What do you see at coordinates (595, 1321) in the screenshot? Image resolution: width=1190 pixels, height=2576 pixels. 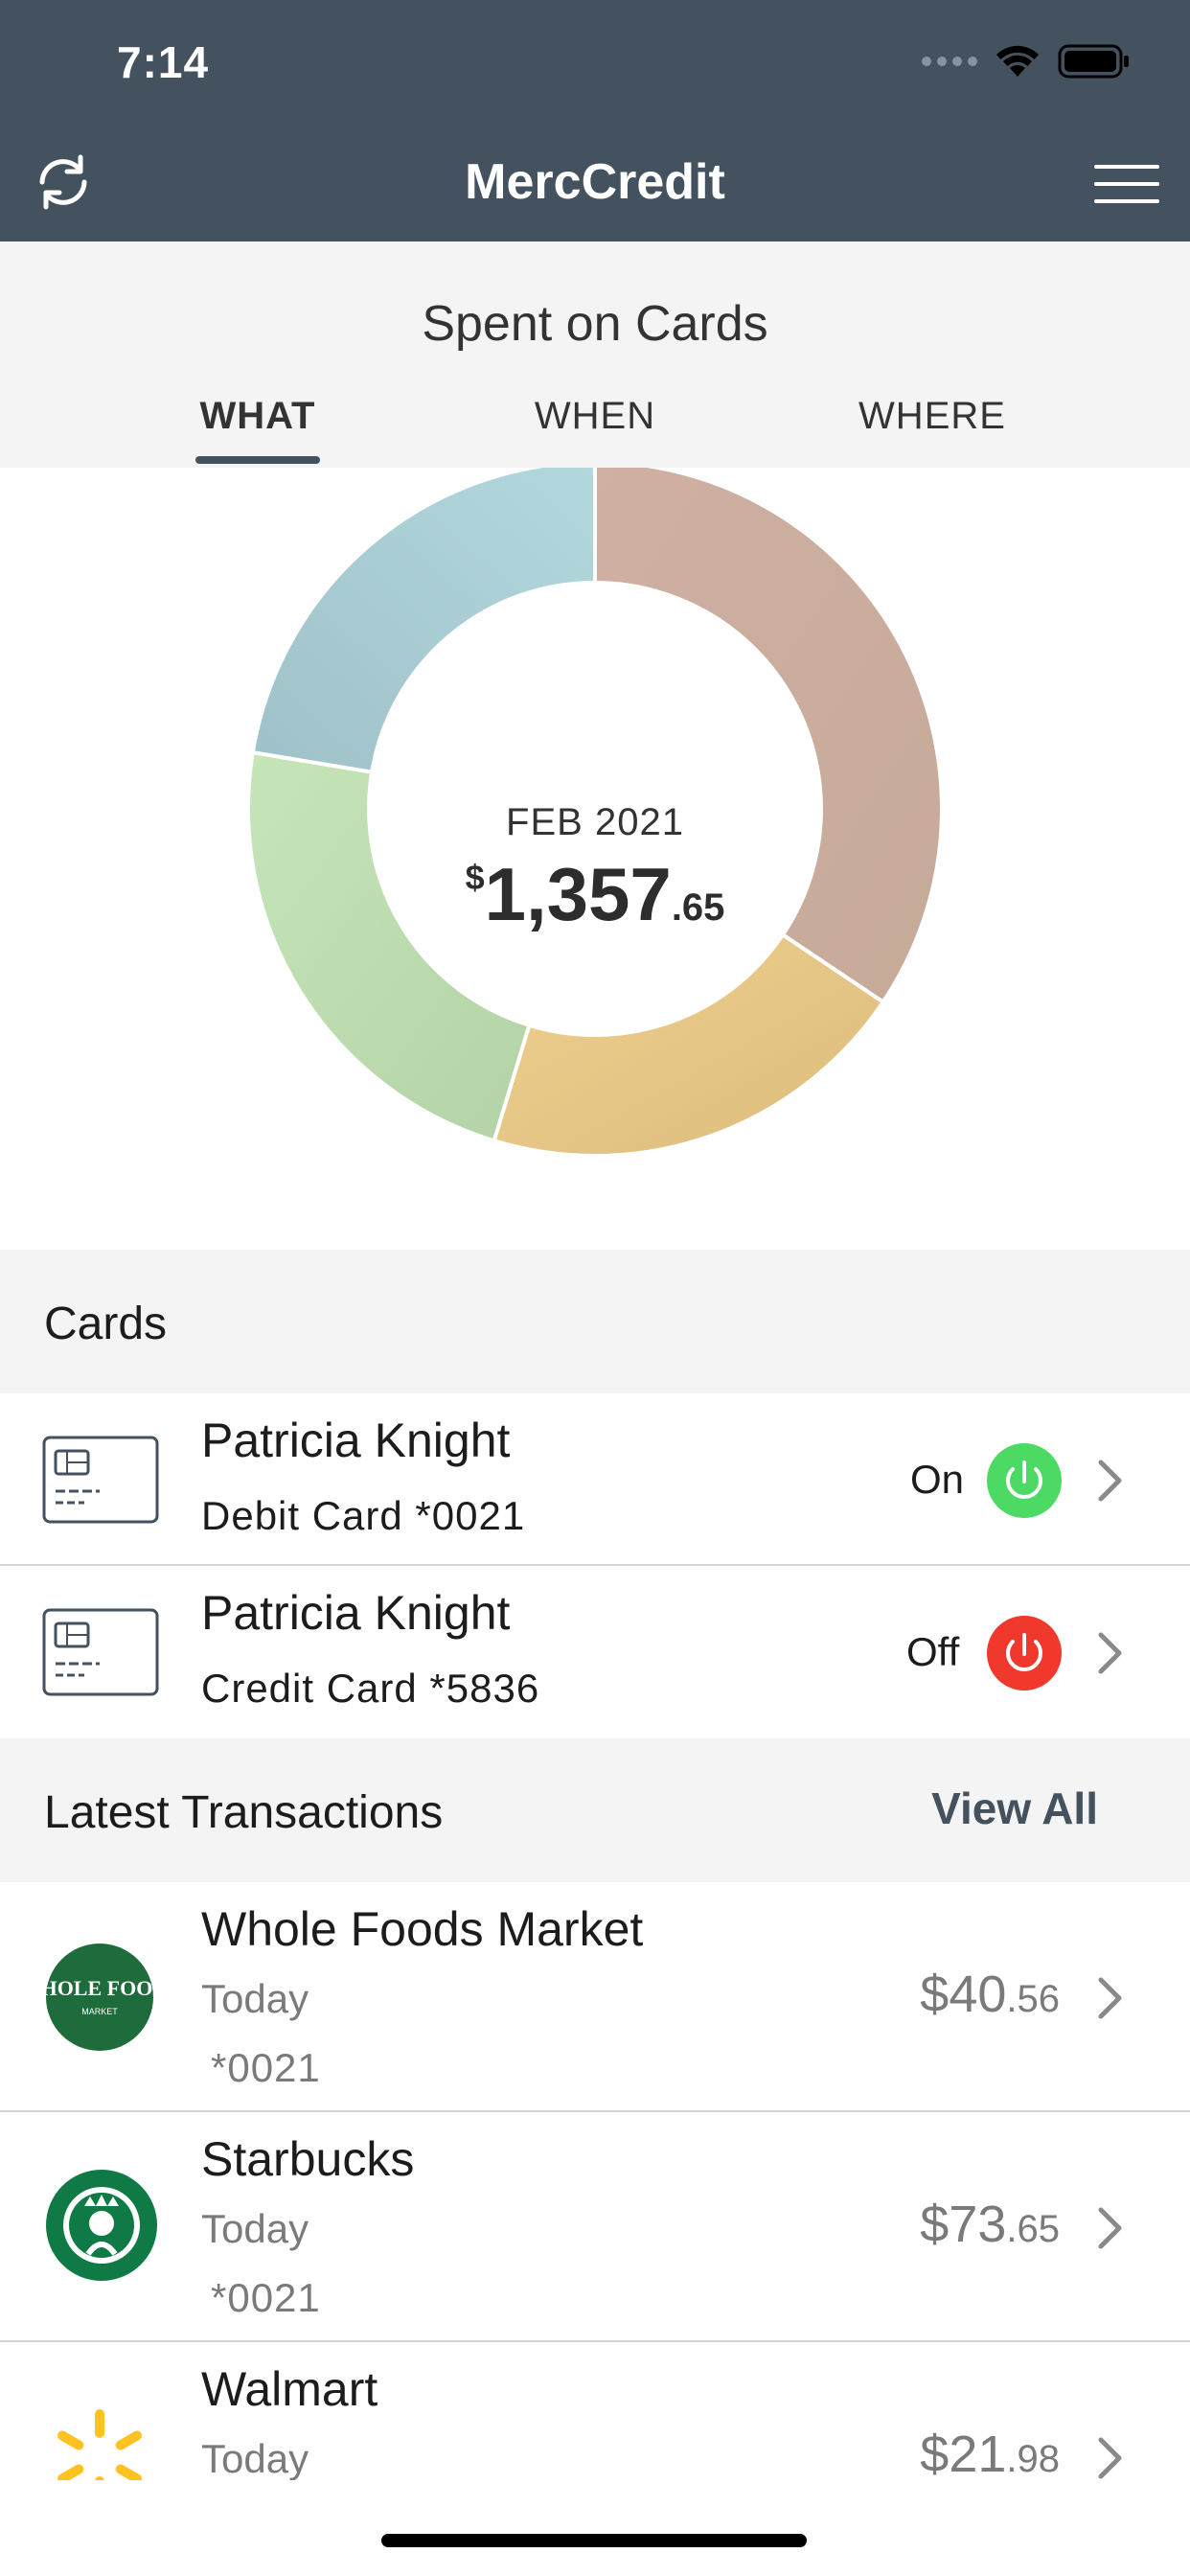 I see `cards-section-header: Cards` at bounding box center [595, 1321].